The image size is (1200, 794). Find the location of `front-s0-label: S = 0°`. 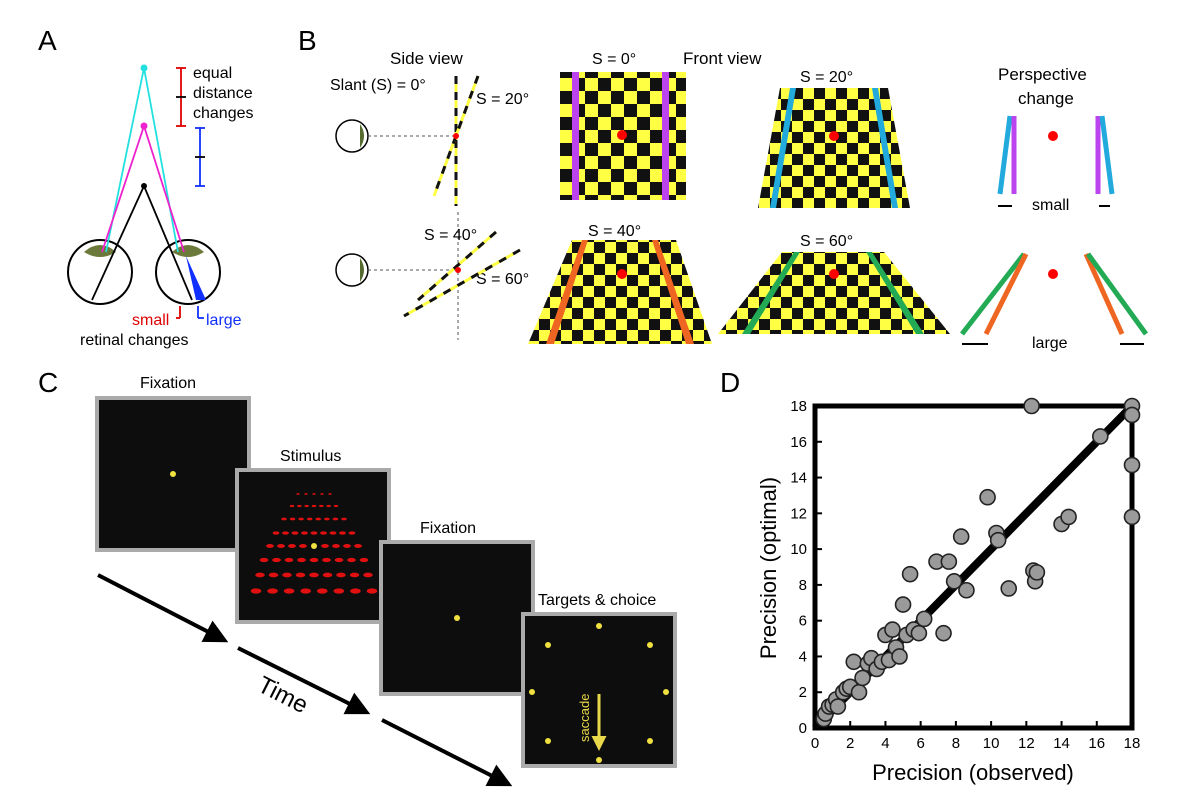

front-s0-label: S = 0° is located at coordinates (614, 59).